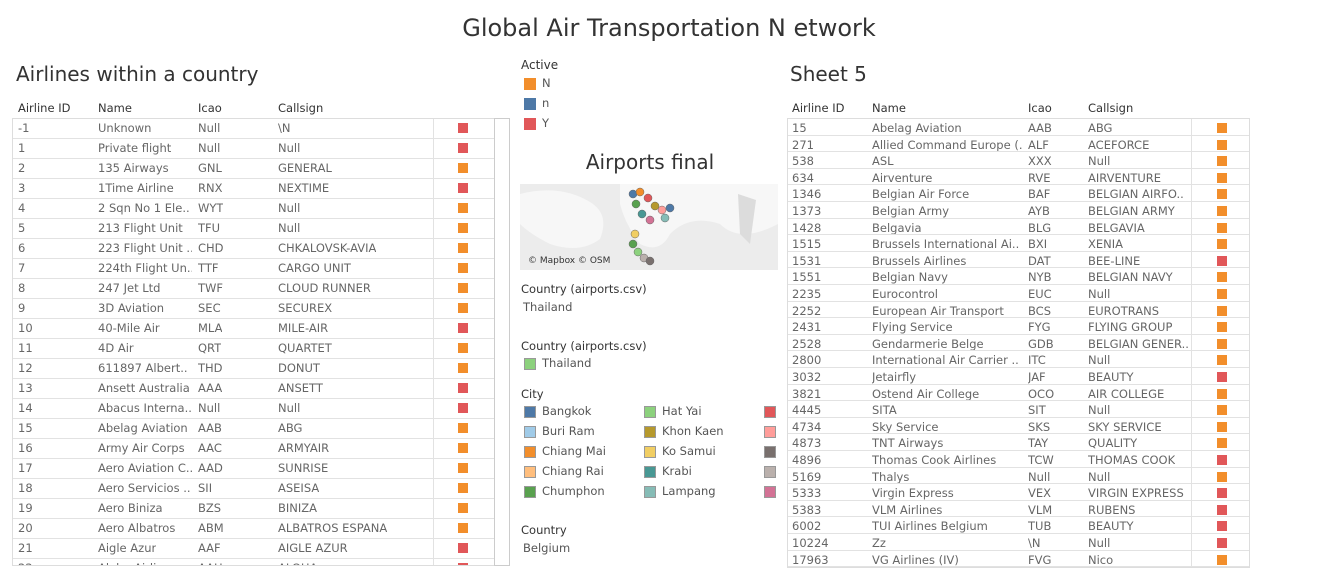 The image size is (1338, 578). What do you see at coordinates (921, 194) in the screenshot?
I see `table-cell: Belgian Air Force` at bounding box center [921, 194].